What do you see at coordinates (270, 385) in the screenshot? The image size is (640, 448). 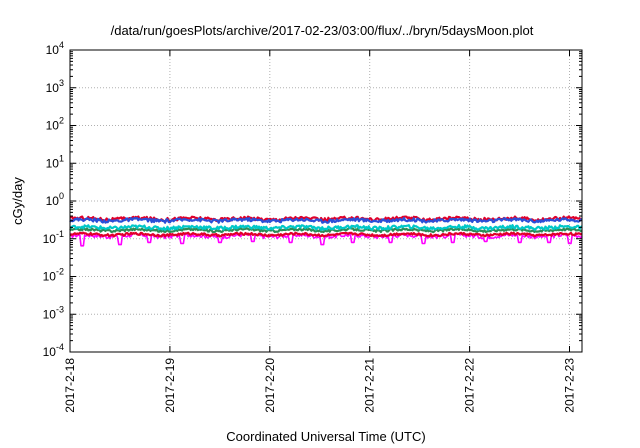 I see `x-tick-label: 2017-2-20` at bounding box center [270, 385].